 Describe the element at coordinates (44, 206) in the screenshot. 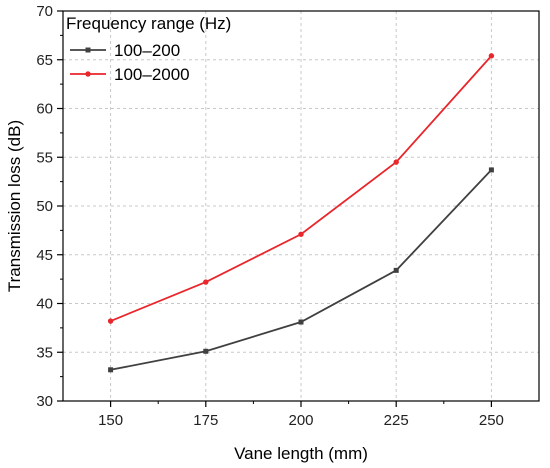

I see `y-tick-label: 50` at that location.